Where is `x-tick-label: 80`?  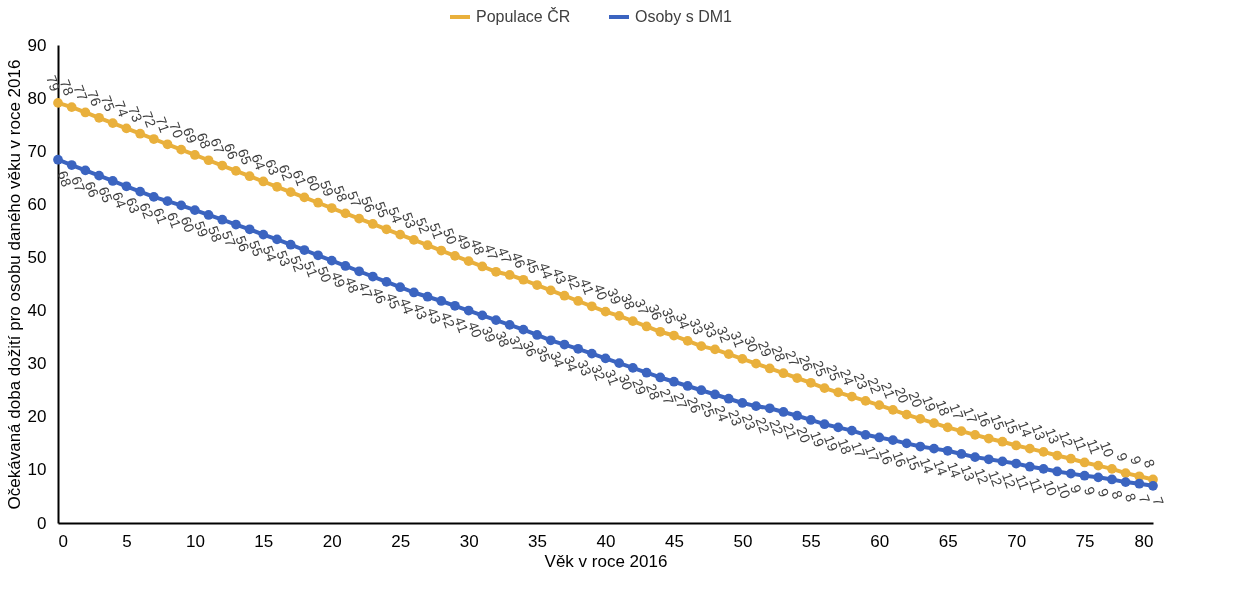 x-tick-label: 80 is located at coordinates (1144, 541).